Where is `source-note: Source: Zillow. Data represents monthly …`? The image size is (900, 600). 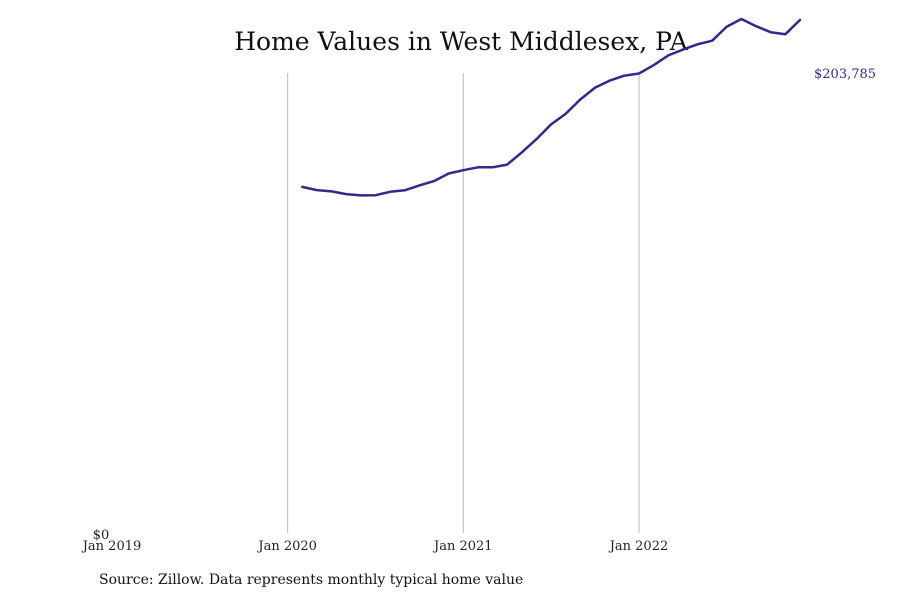 source-note: Source: Zillow. Data represents monthly … is located at coordinates (311, 580).